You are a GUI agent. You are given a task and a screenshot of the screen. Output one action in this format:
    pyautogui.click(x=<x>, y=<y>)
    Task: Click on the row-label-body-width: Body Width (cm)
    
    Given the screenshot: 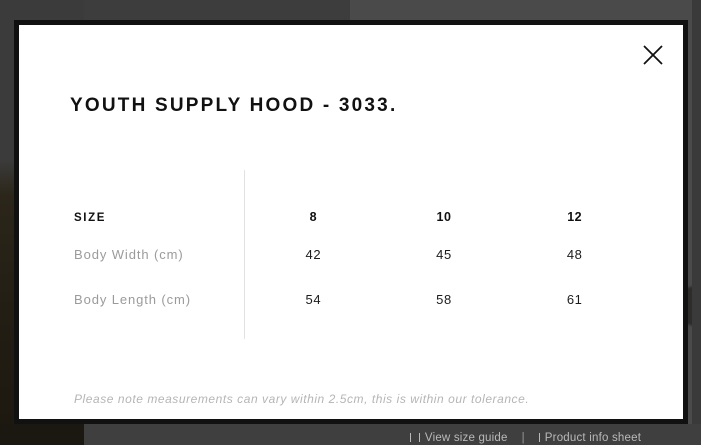 What is the action you would take?
    pyautogui.click(x=129, y=254)
    